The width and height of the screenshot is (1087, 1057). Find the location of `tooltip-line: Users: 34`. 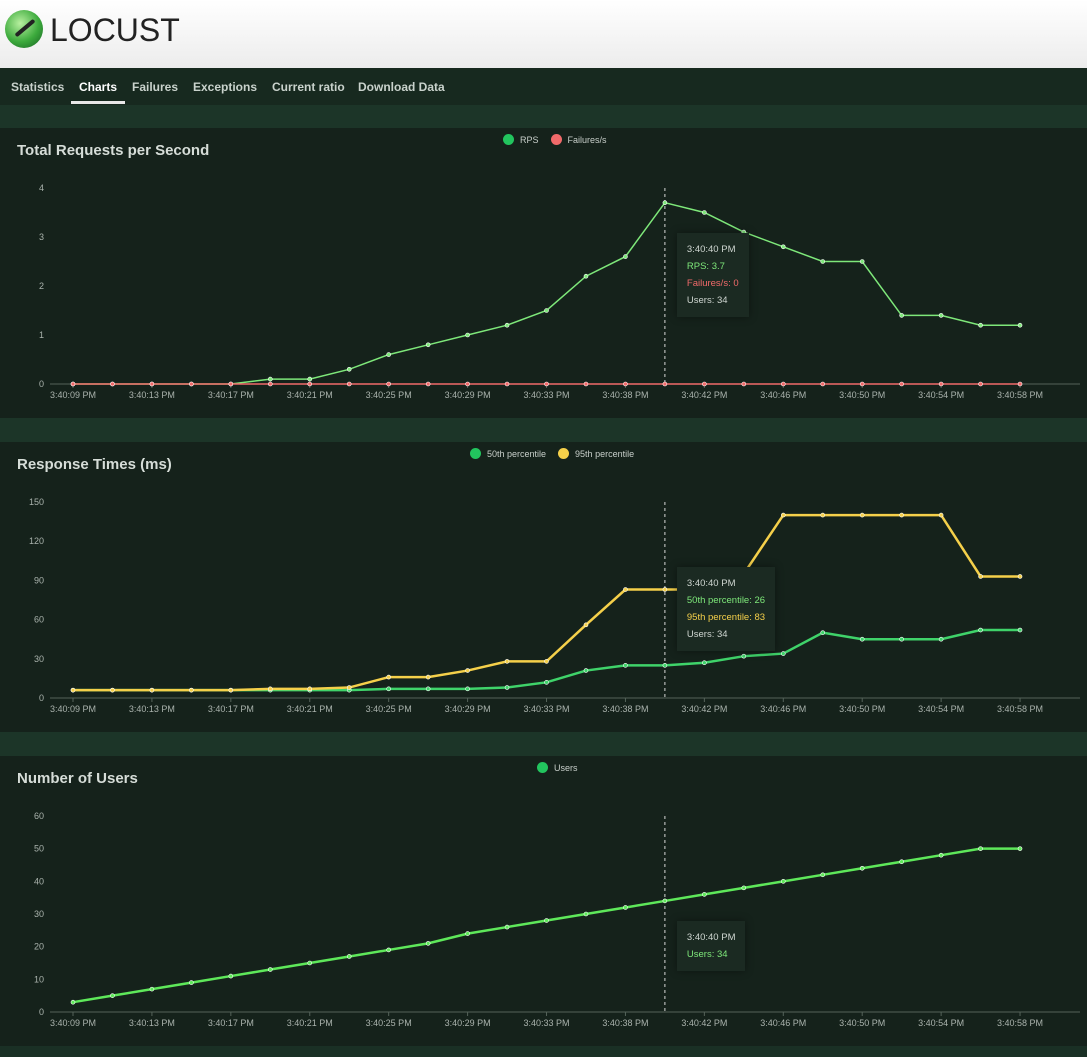

tooltip-line: Users: 34 is located at coordinates (707, 634).